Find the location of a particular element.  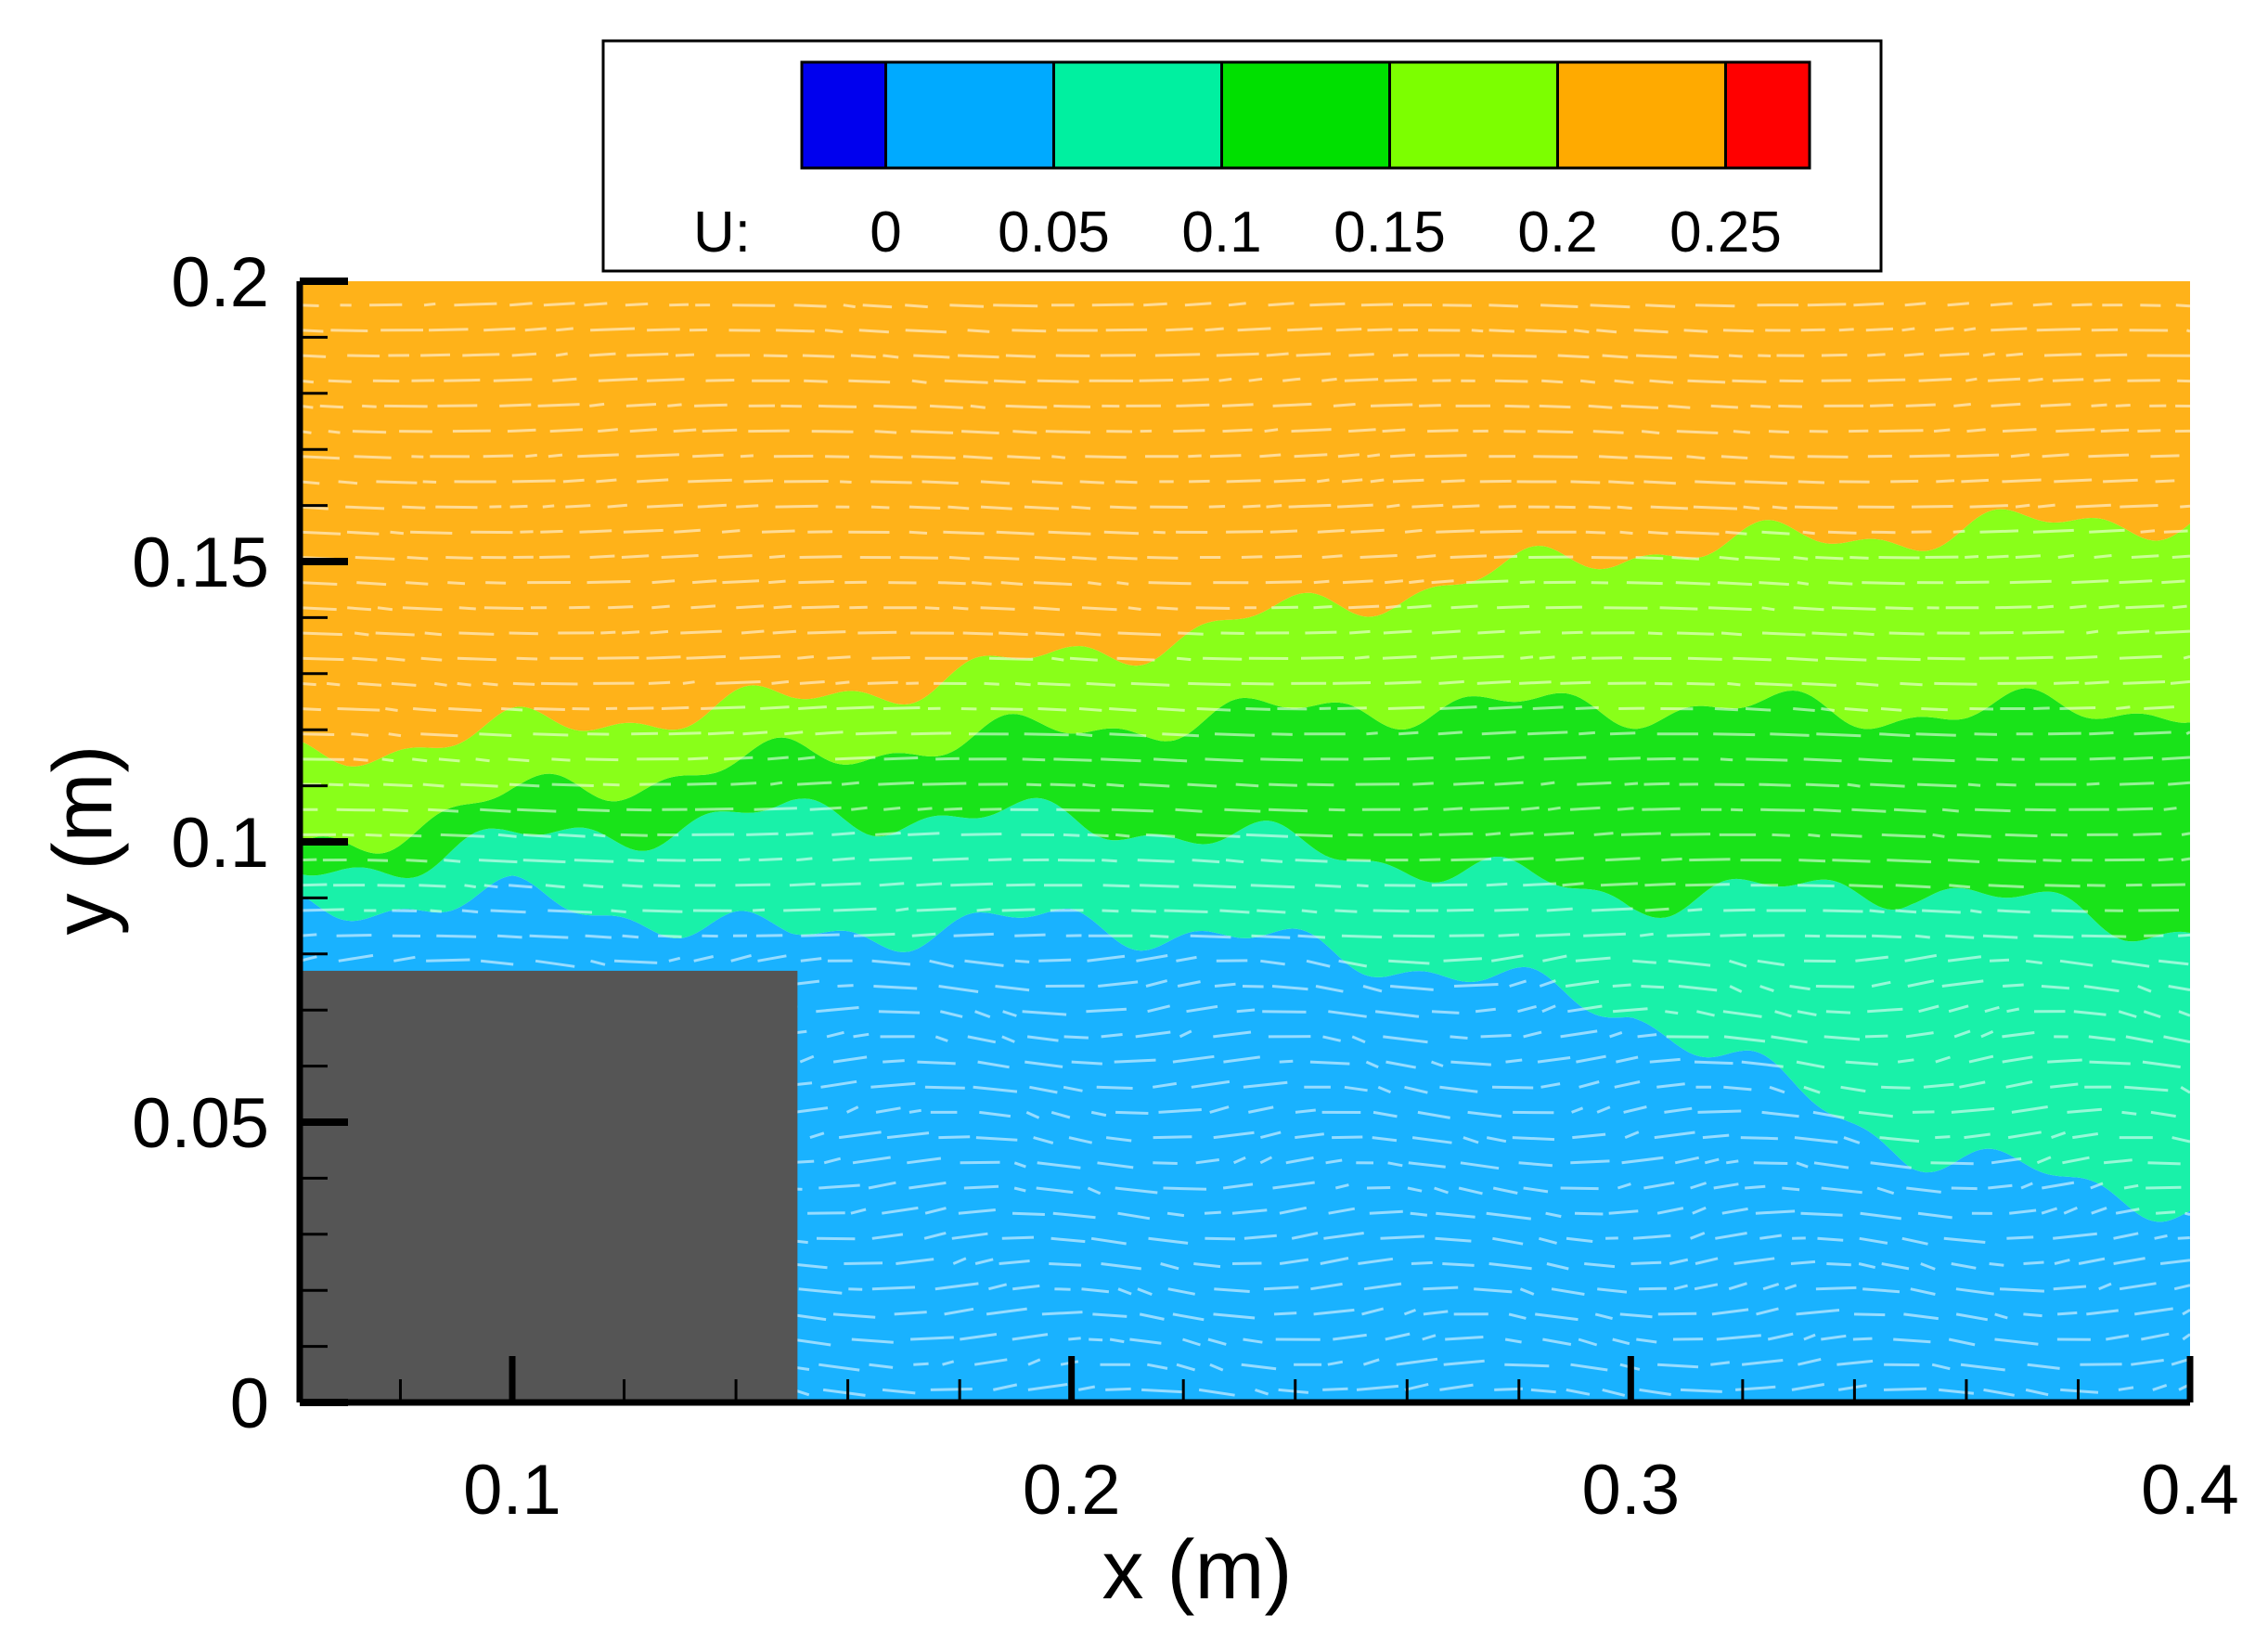

colorbar-tick-label: 0.05 is located at coordinates (1054, 232).